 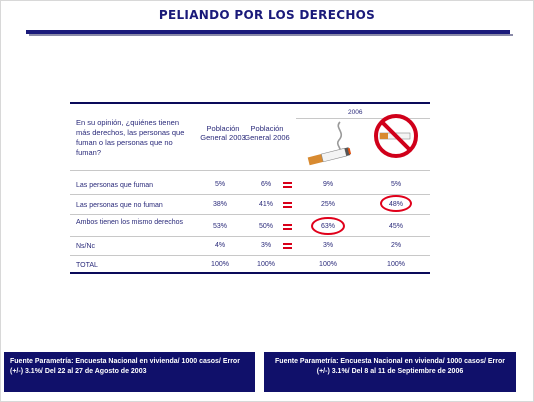 I want to click on cell-nsnc-2006: 3%, so click(x=266, y=245).